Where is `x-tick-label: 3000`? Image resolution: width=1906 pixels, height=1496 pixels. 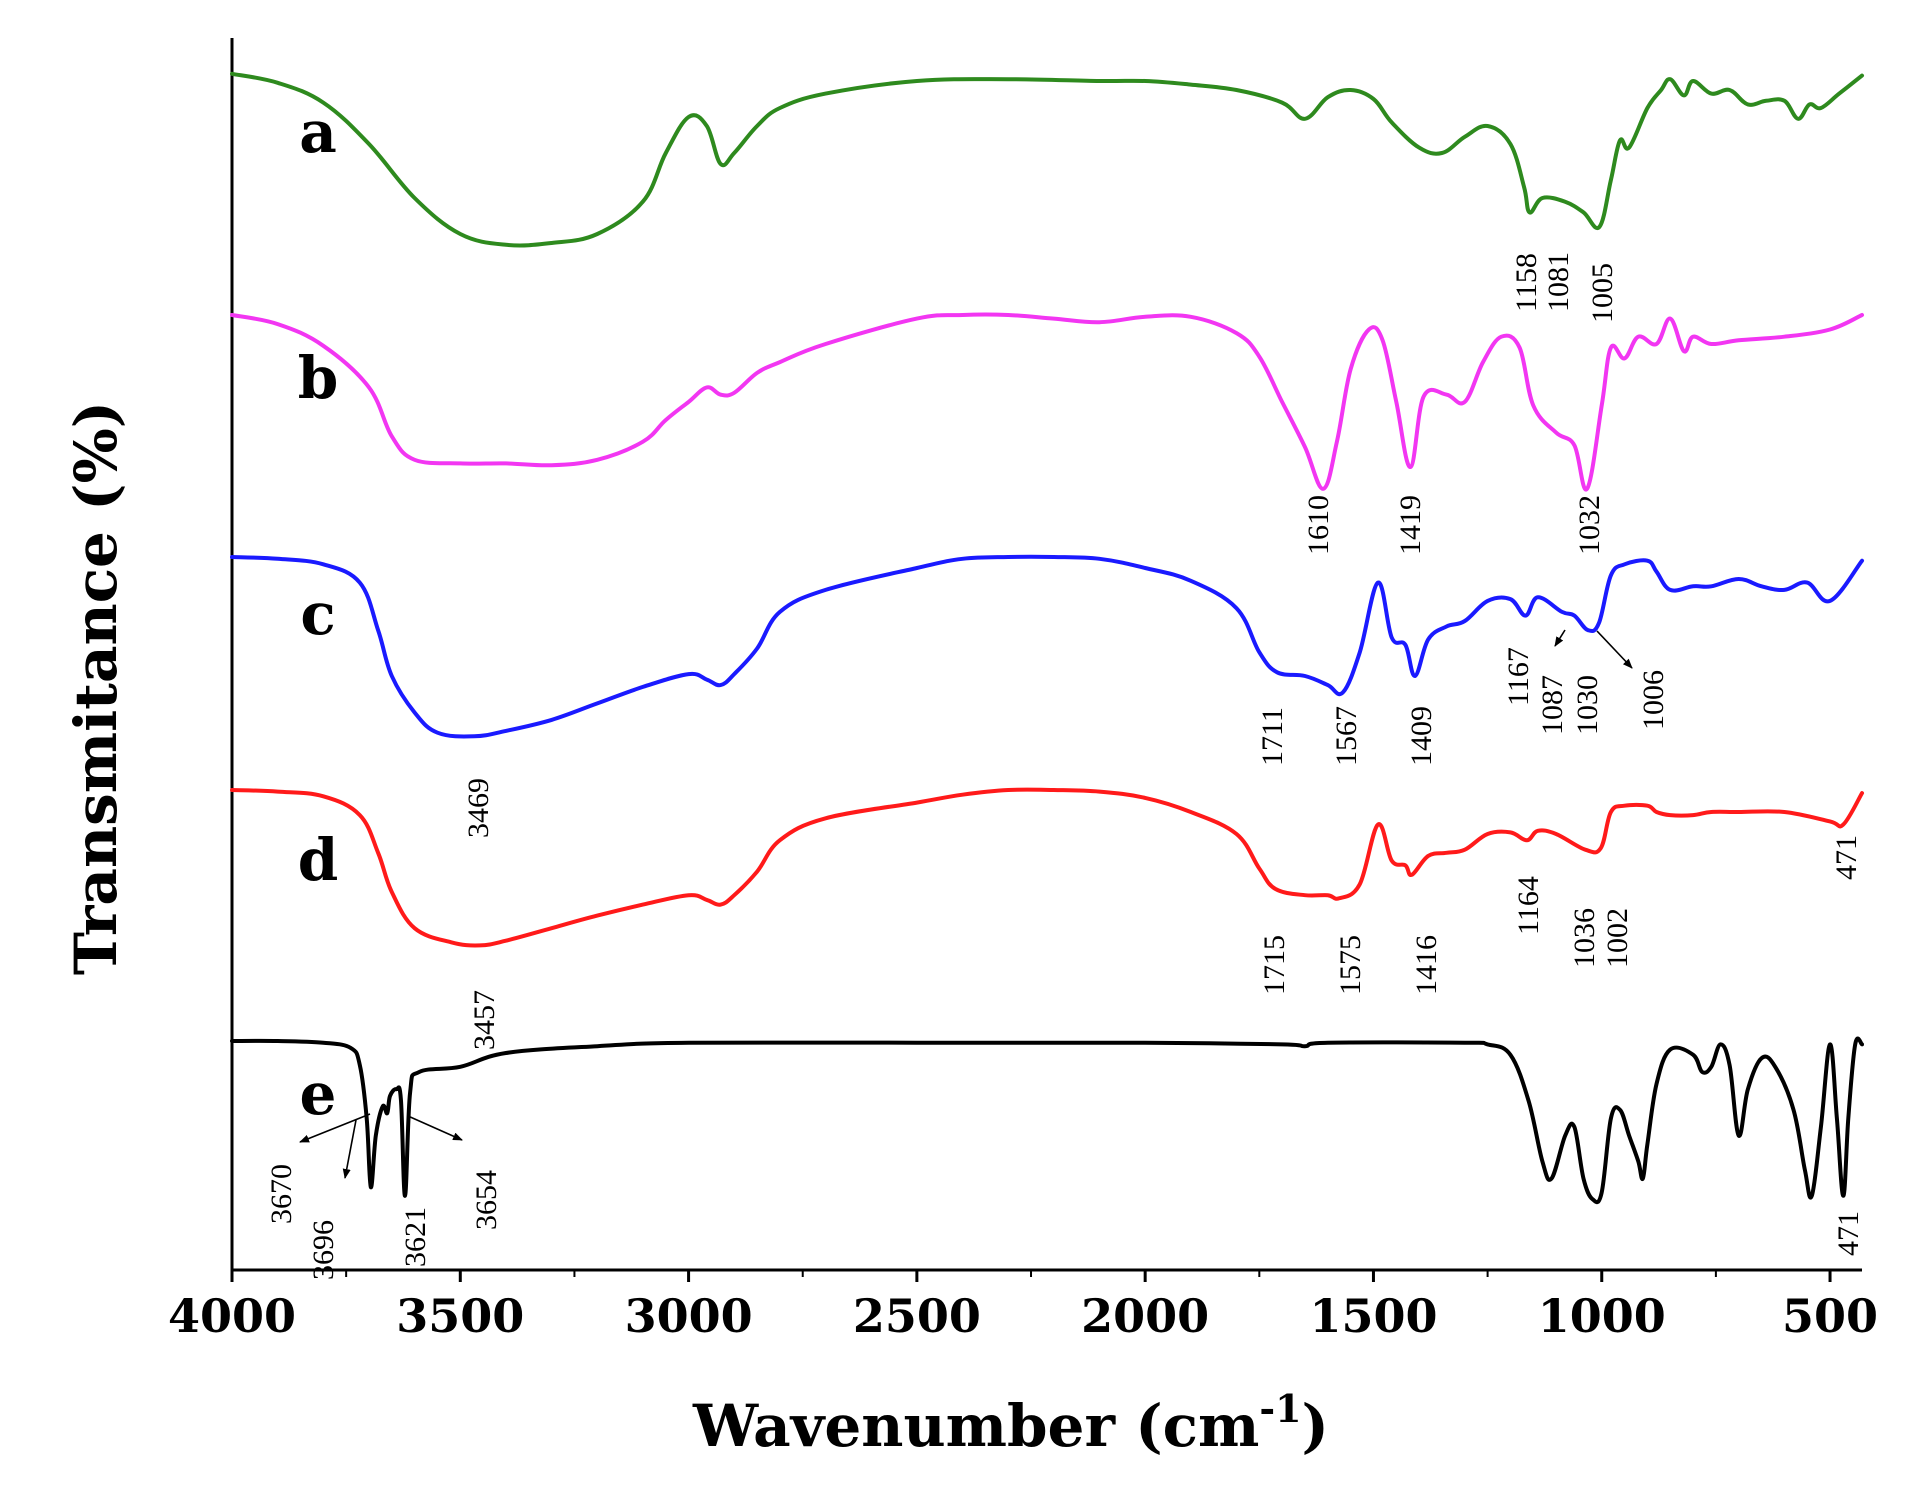
x-tick-label: 3000 is located at coordinates (689, 1316).